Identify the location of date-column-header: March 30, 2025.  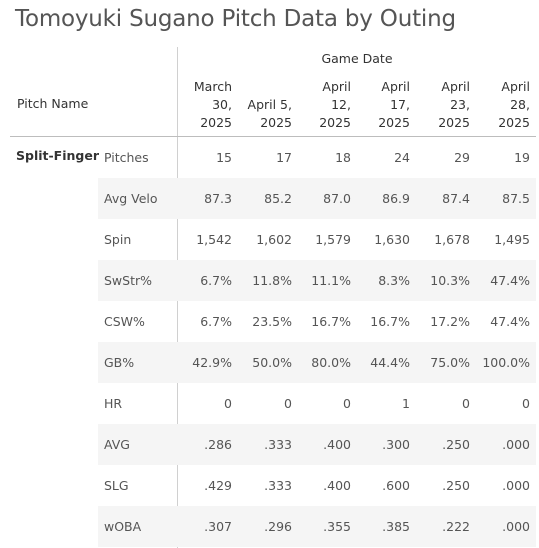
(206, 103).